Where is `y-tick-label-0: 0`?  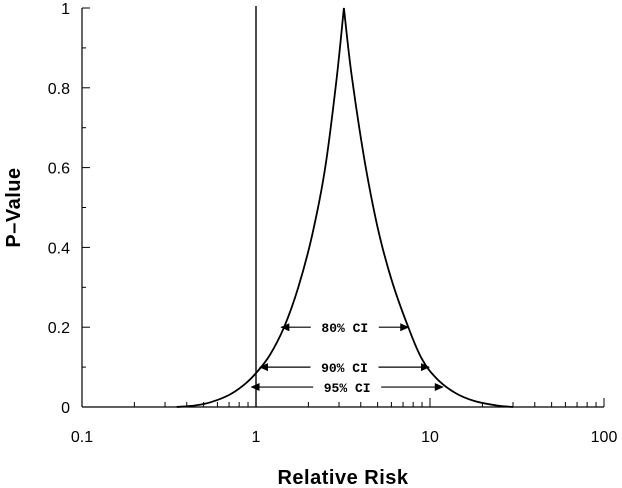 y-tick-label-0: 0 is located at coordinates (65, 408).